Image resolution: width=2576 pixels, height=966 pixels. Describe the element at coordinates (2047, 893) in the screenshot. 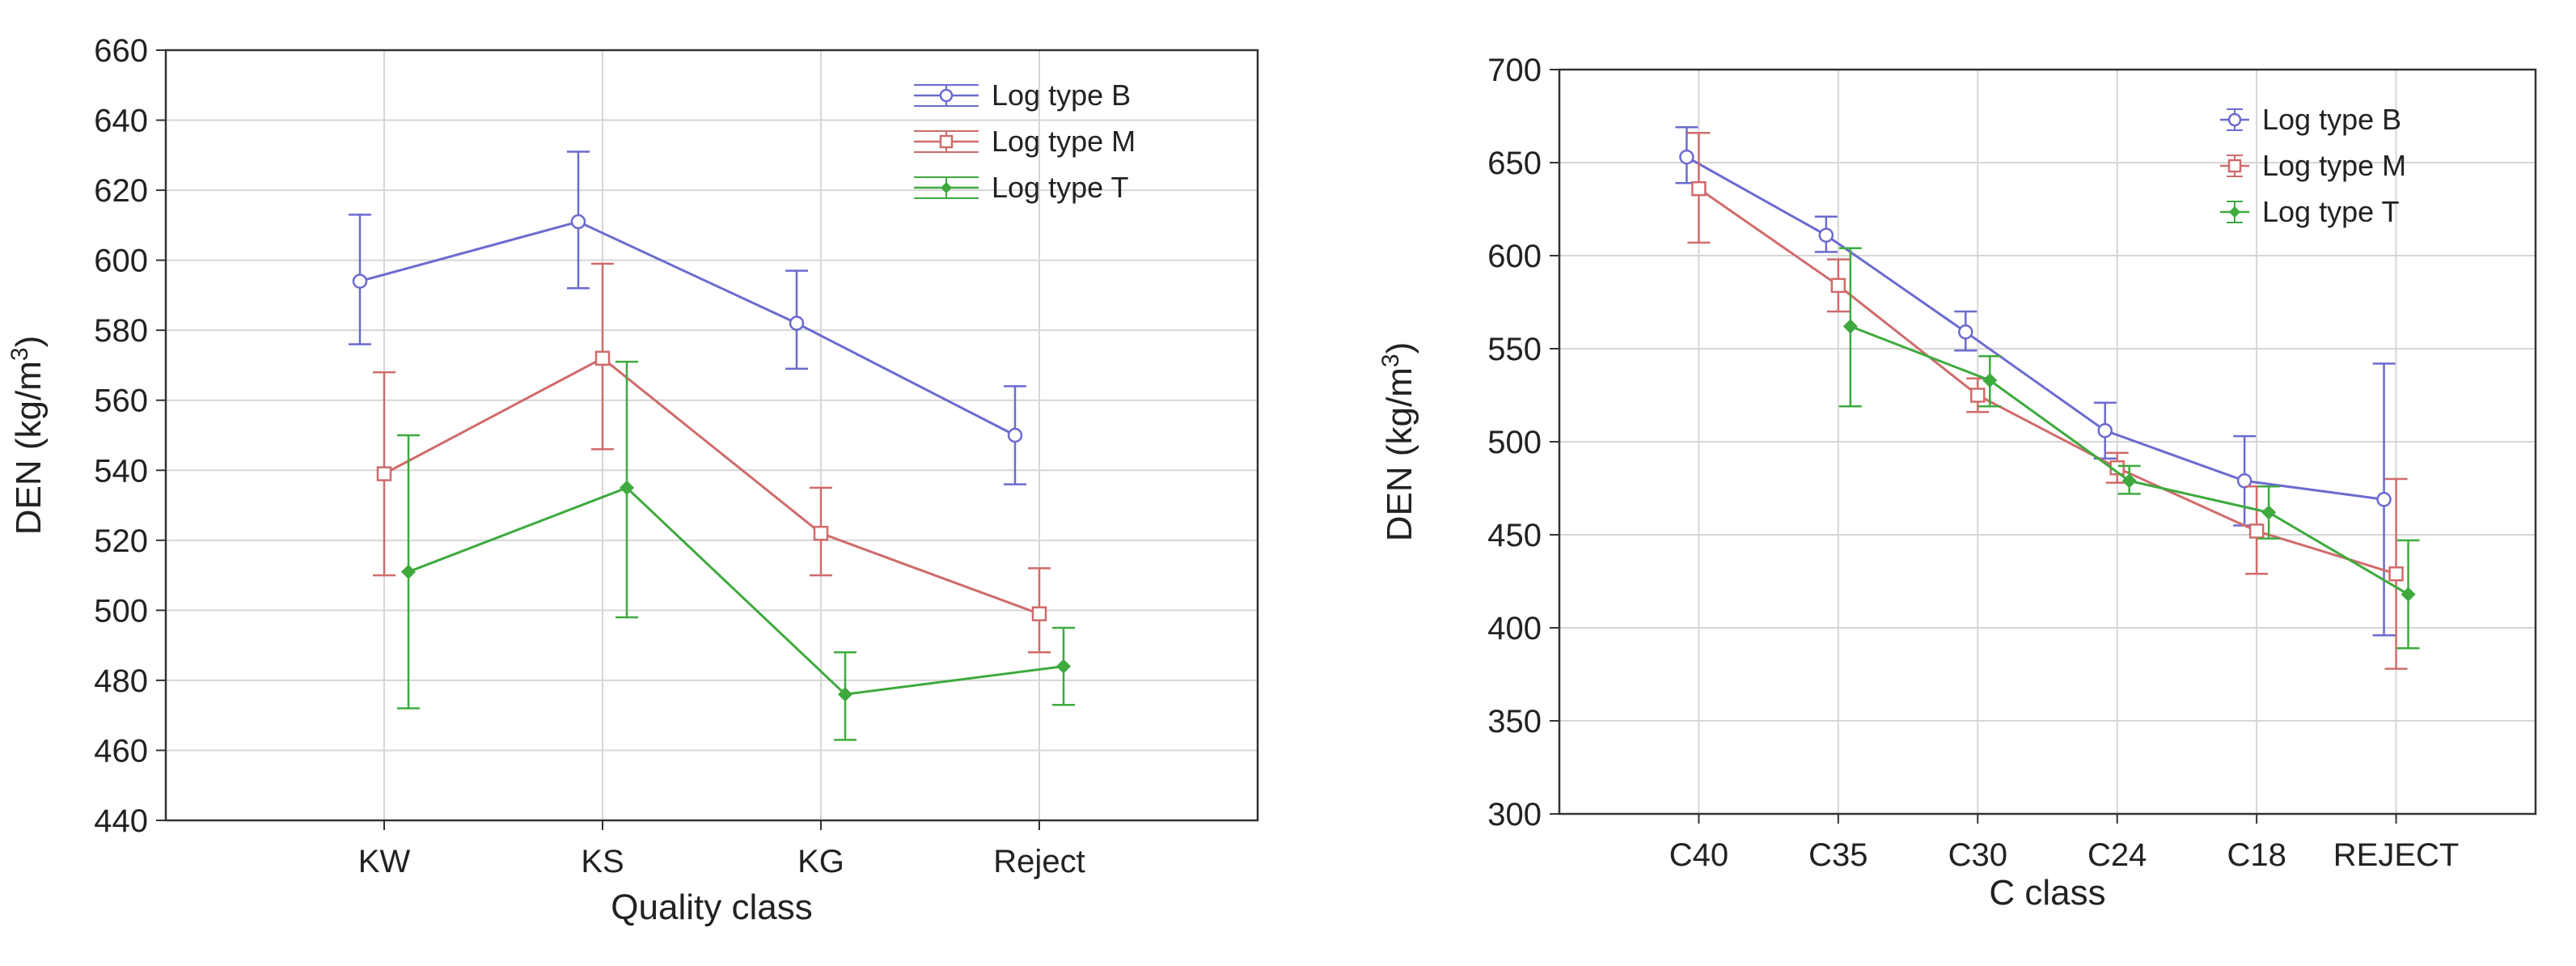

I see `x-axis-label: C class` at that location.